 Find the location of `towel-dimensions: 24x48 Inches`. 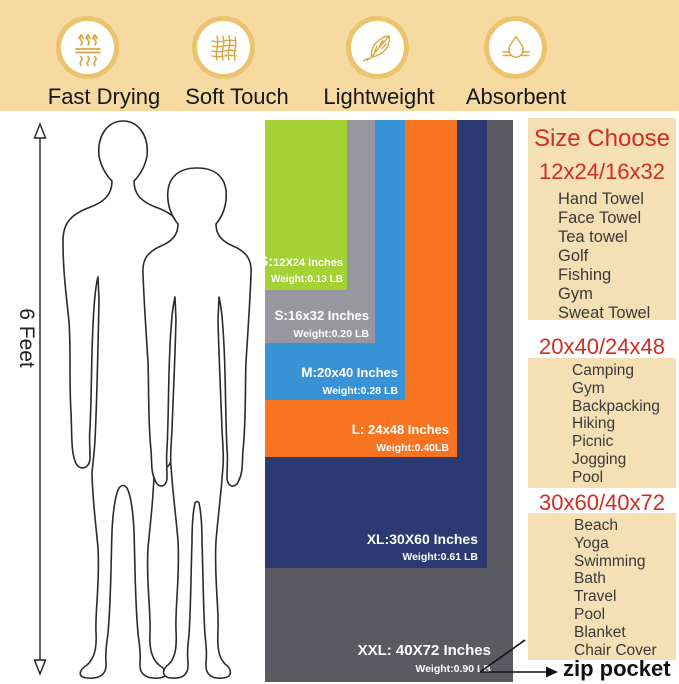

towel-dimensions: 24x48 Inches is located at coordinates (406, 429).